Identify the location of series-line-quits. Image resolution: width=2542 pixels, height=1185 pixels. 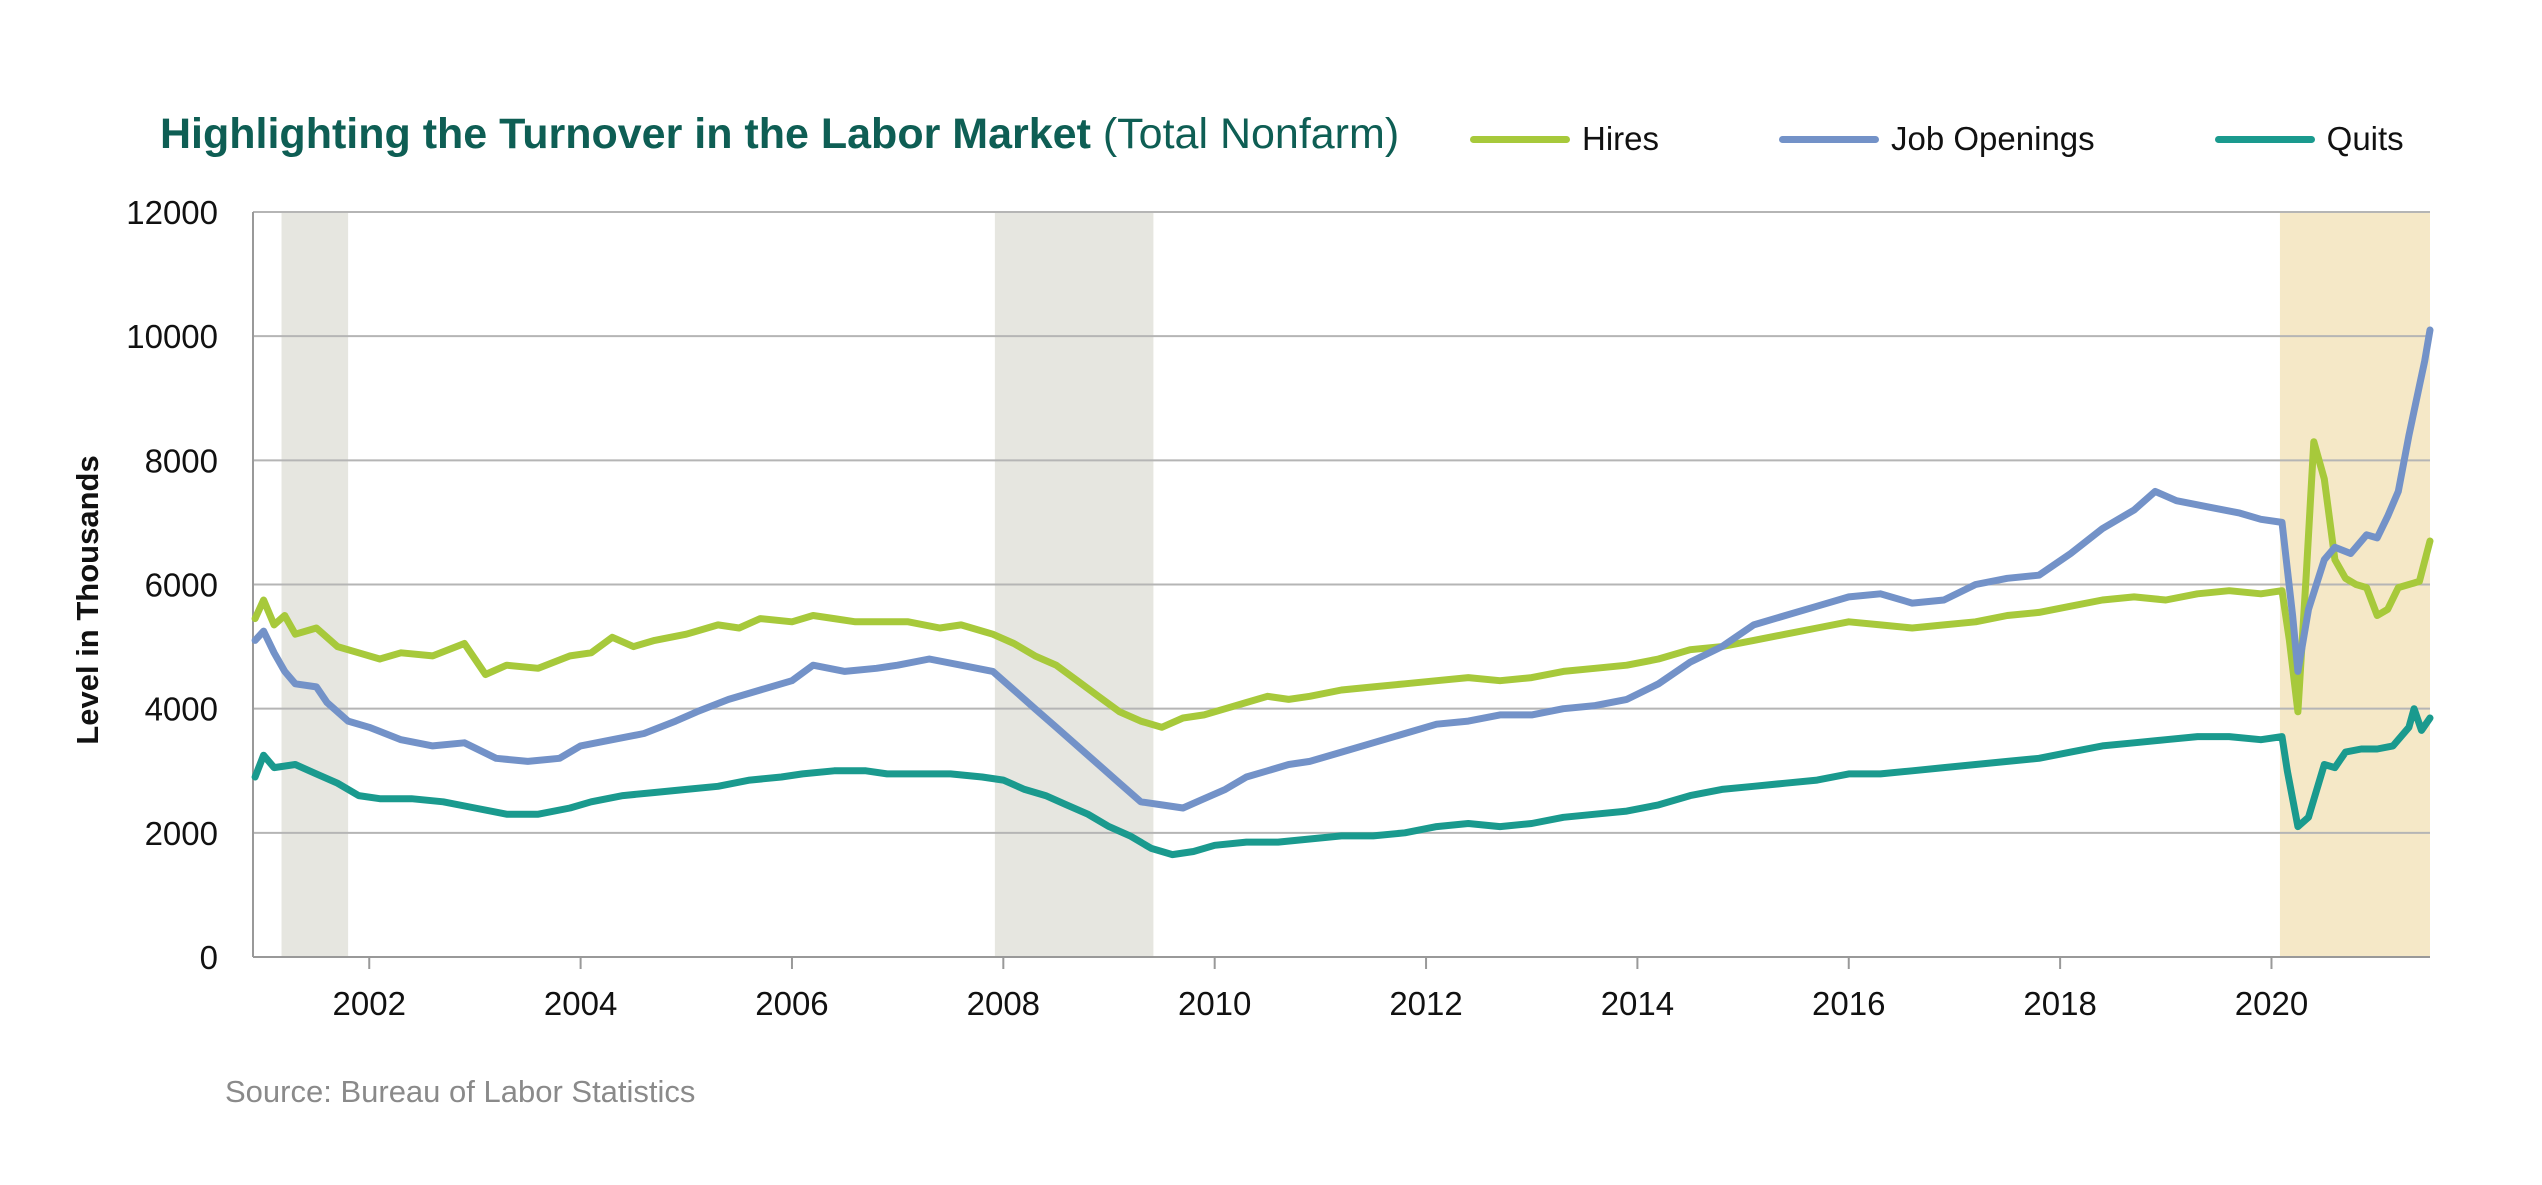
(1342, 782).